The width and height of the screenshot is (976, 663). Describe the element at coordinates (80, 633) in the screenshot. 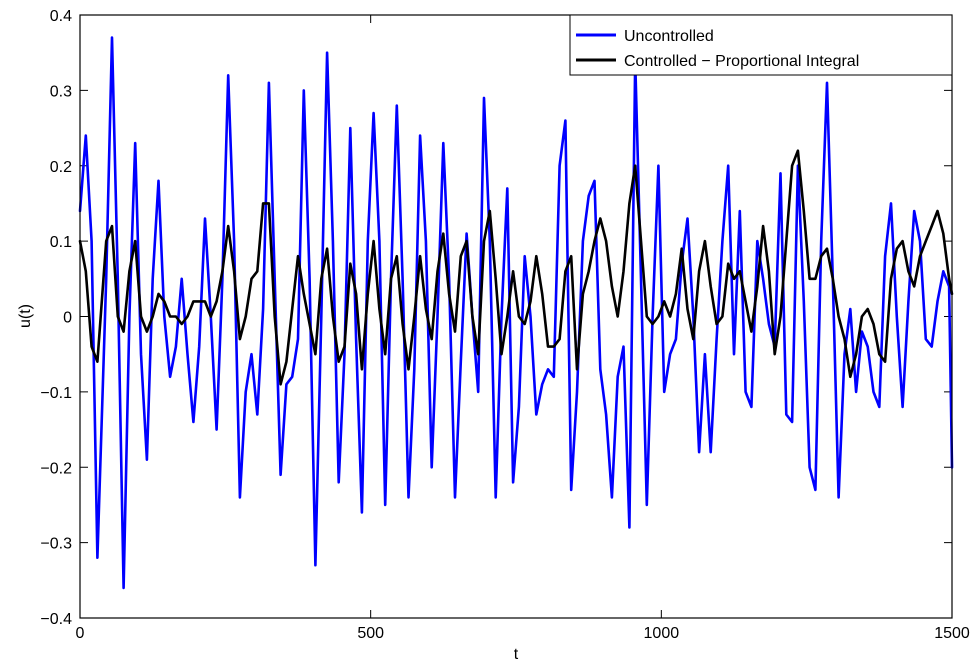

I see `x-tick-label: 0` at that location.